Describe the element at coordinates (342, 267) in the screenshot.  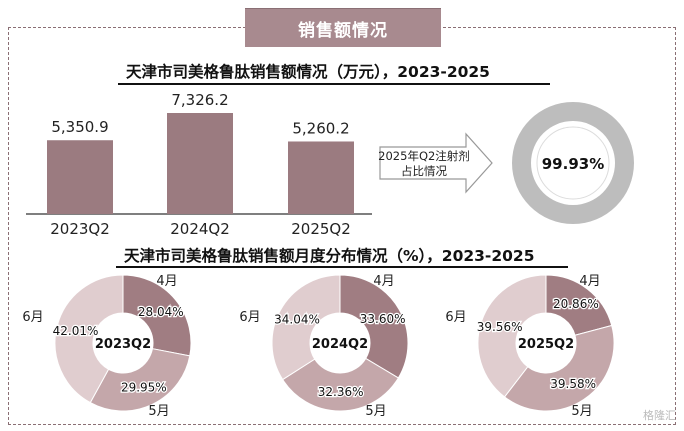
I see `donut-chart-title-underline` at that location.